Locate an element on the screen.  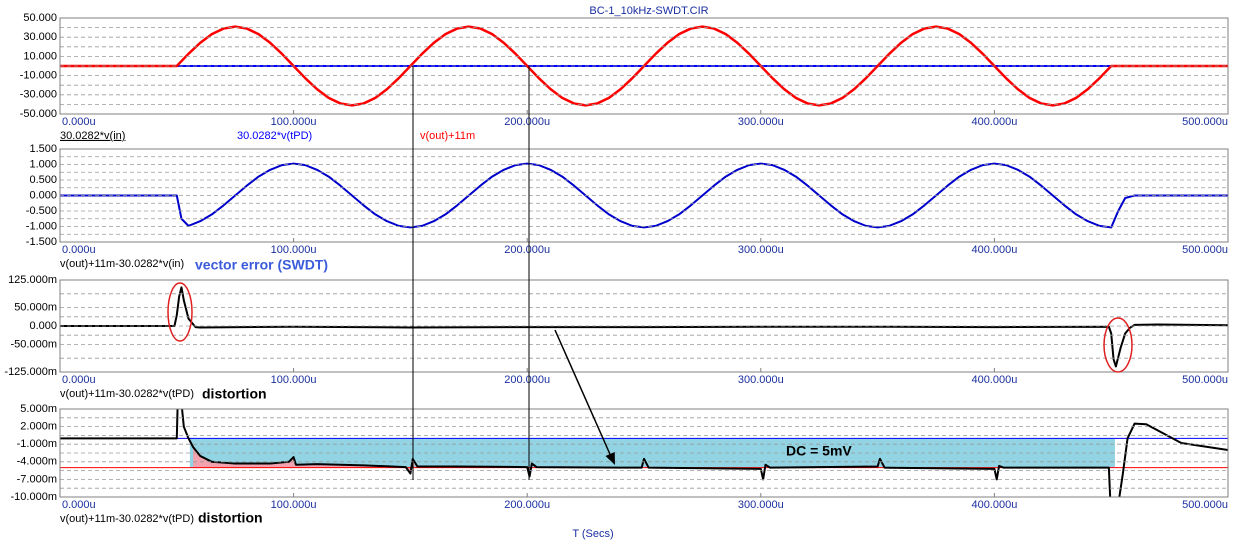
y-tick-label: 5.000m is located at coordinates (38, 409).